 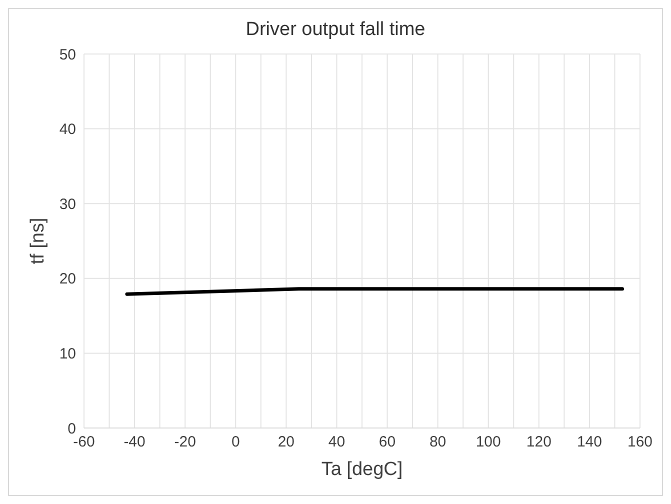 I want to click on x-tick-label: -60, so click(x=84, y=442).